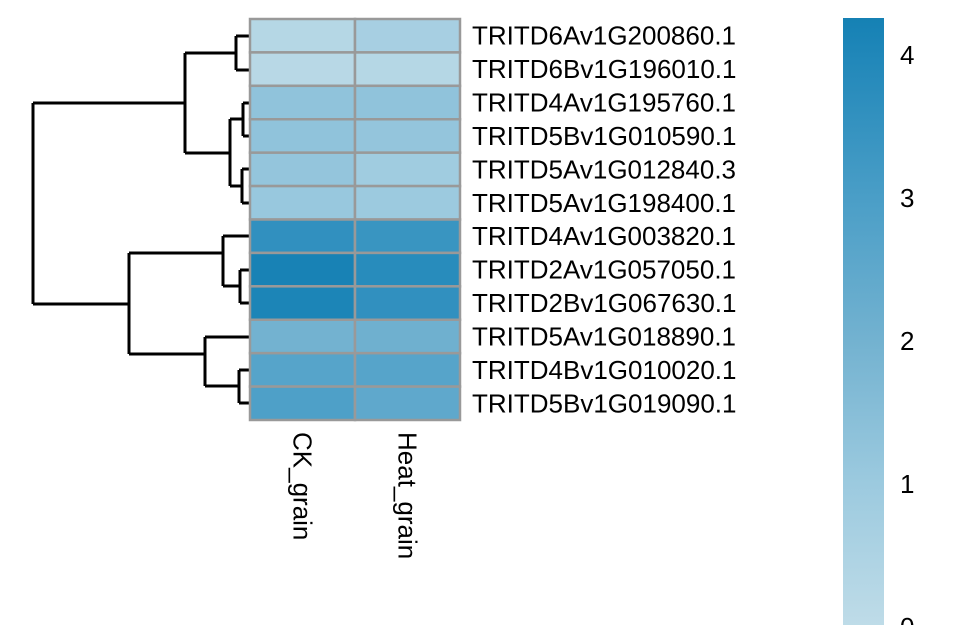 The image size is (961, 625). What do you see at coordinates (209, 103) in the screenshot?
I see `dendrogram-branch-top` at bounding box center [209, 103].